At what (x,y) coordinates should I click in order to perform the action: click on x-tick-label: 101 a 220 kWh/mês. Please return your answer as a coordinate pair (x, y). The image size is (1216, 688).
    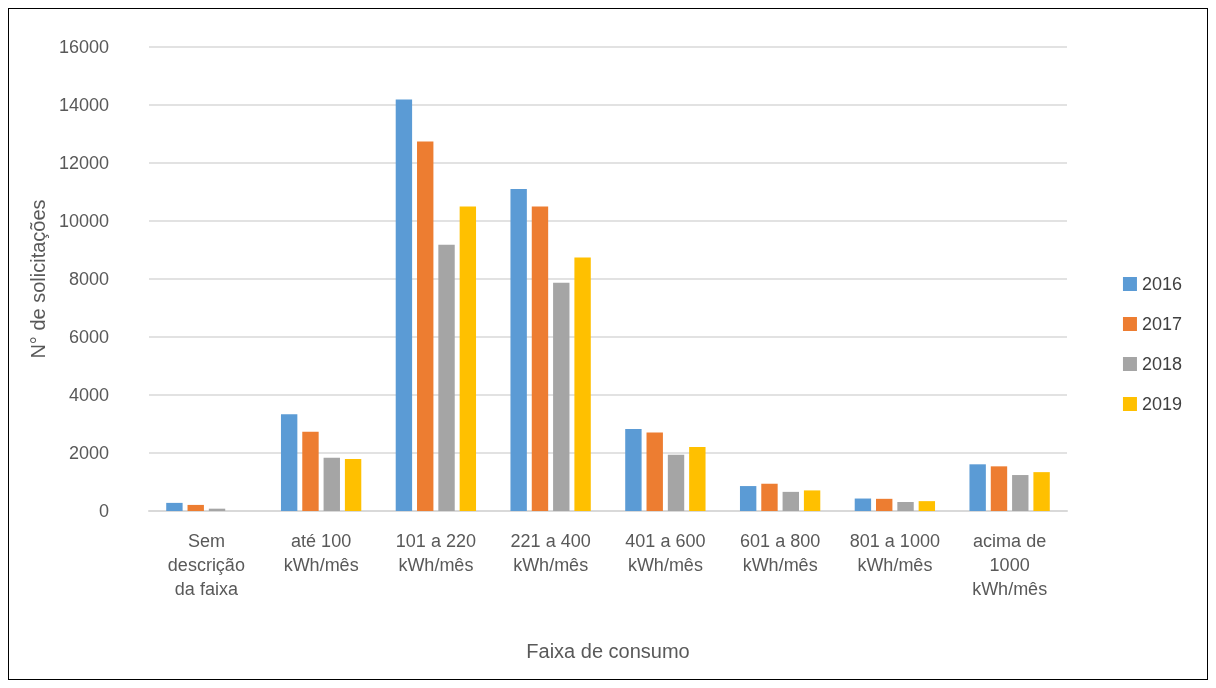
    Looking at the image, I should click on (435, 553).